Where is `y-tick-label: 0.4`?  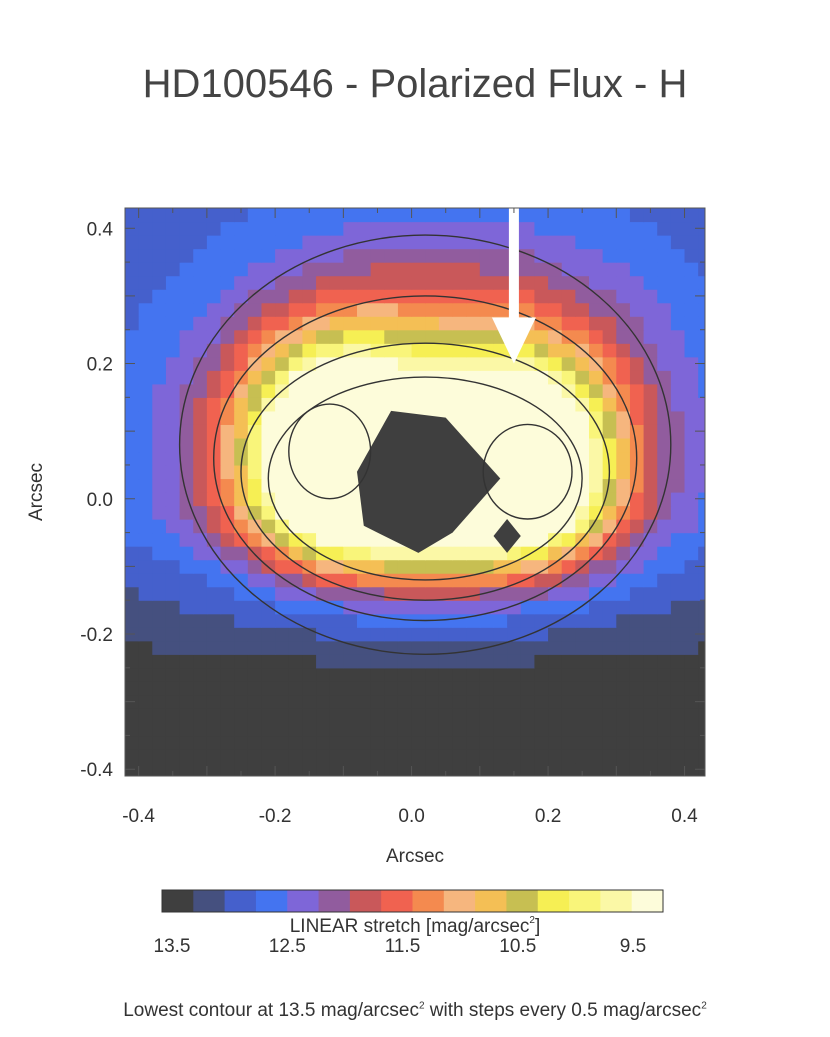 y-tick-label: 0.4 is located at coordinates (100, 229).